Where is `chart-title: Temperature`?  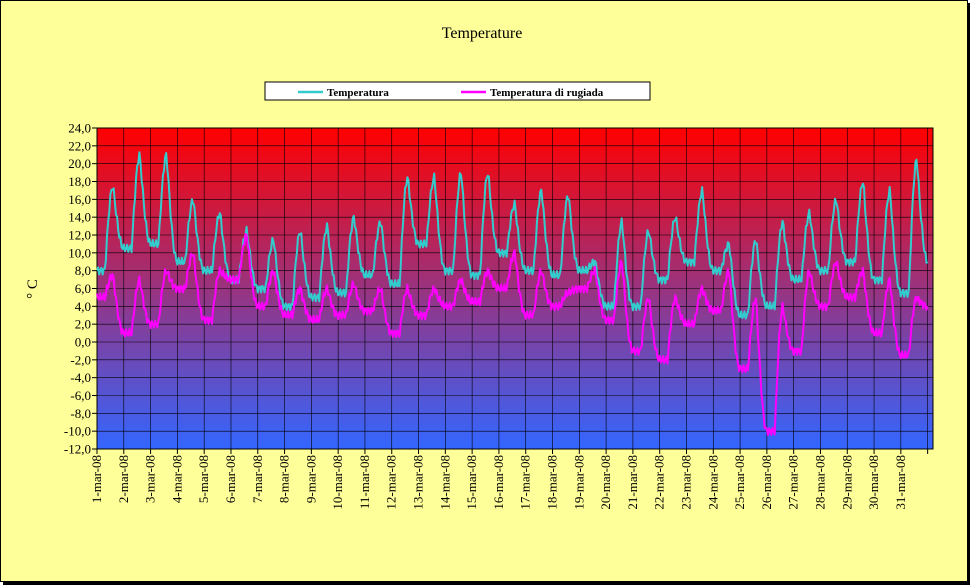 chart-title: Temperature is located at coordinates (482, 33).